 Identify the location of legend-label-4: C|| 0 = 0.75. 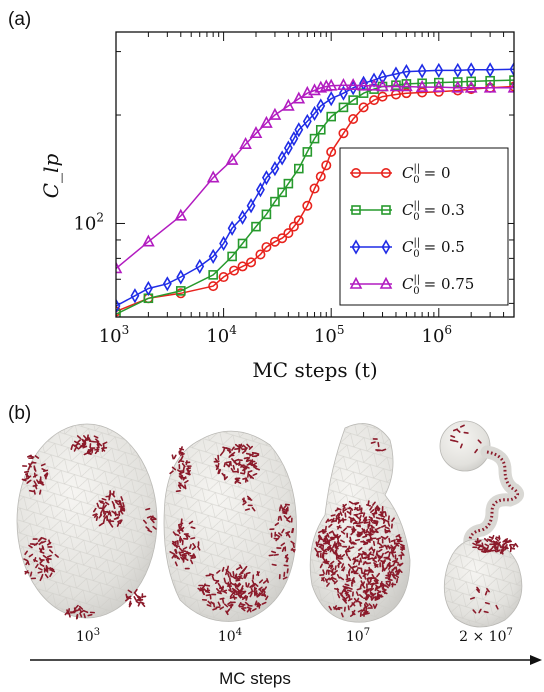
(438, 285).